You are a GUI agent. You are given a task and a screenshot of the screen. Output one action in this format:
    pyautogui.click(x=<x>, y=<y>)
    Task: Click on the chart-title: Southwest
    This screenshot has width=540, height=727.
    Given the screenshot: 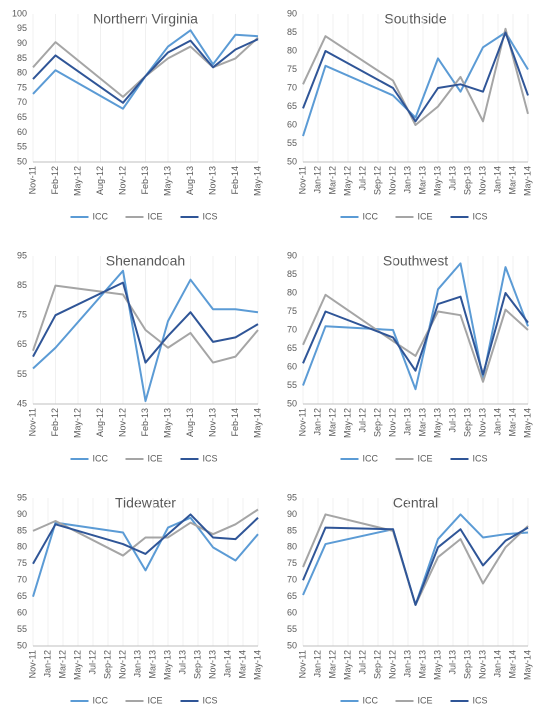 What is the action you would take?
    pyautogui.click(x=415, y=261)
    